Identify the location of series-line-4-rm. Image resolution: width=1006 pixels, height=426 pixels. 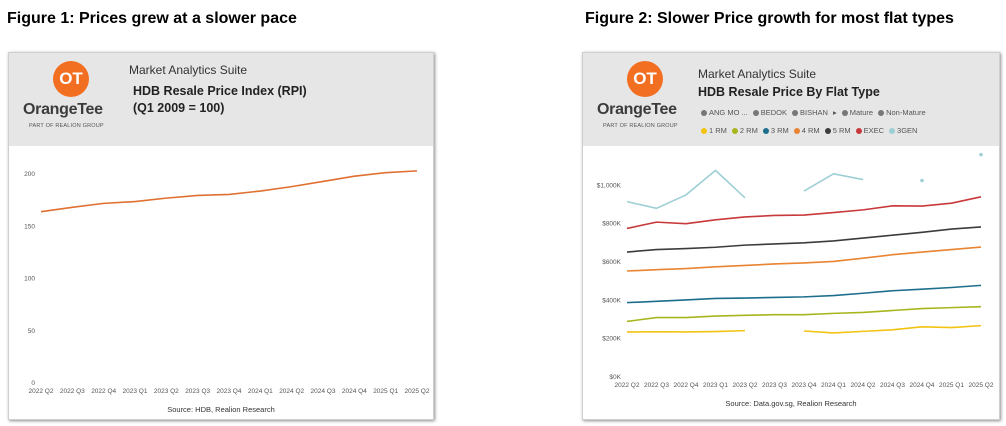
(804, 259).